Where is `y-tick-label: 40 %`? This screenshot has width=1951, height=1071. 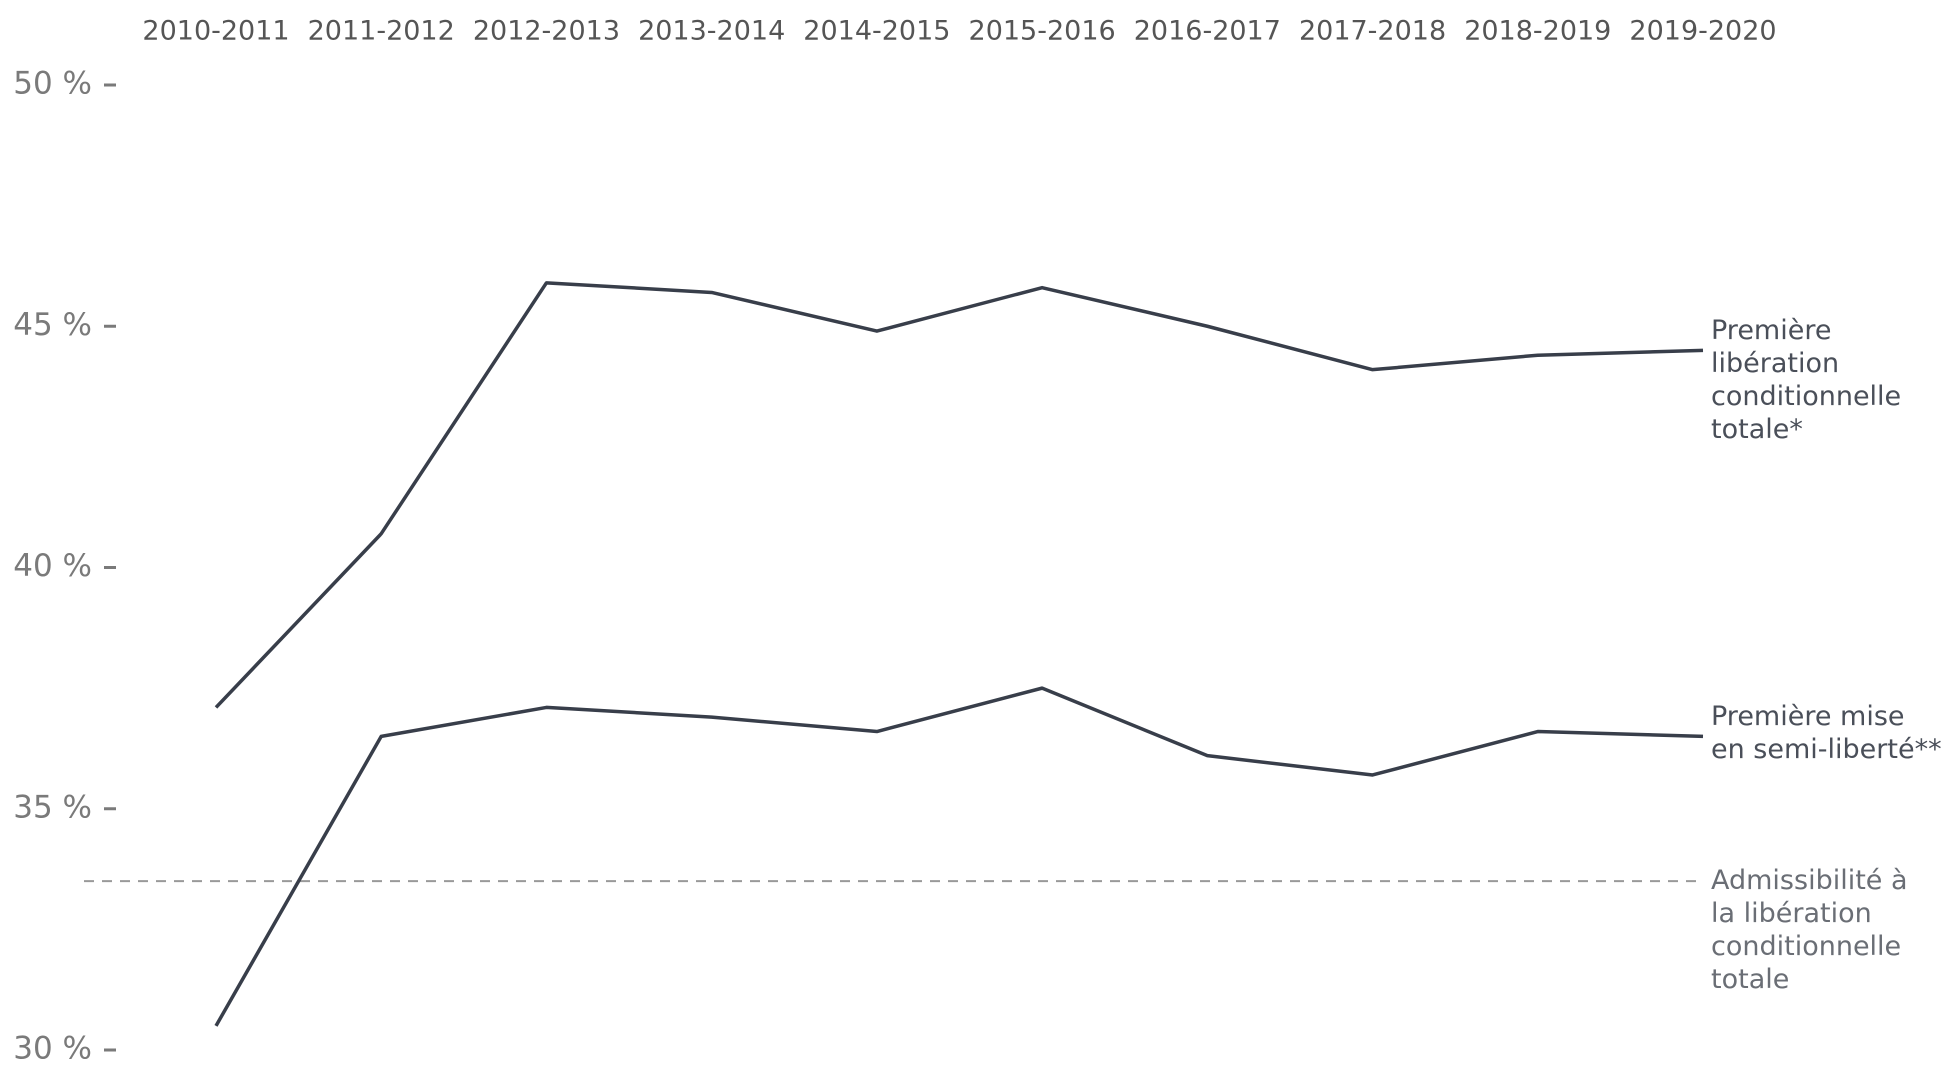 y-tick-label: 40 % is located at coordinates (52, 566).